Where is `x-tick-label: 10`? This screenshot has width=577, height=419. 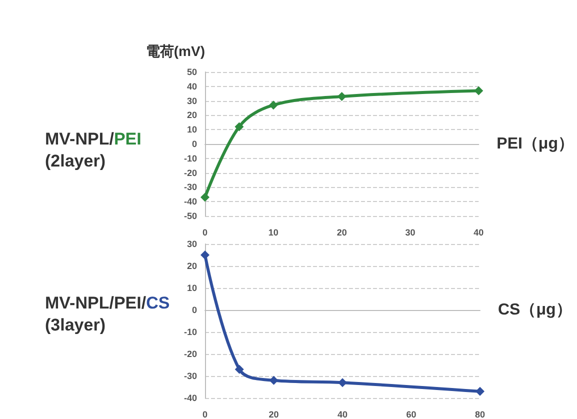
x-tick-label: 10 is located at coordinates (273, 233).